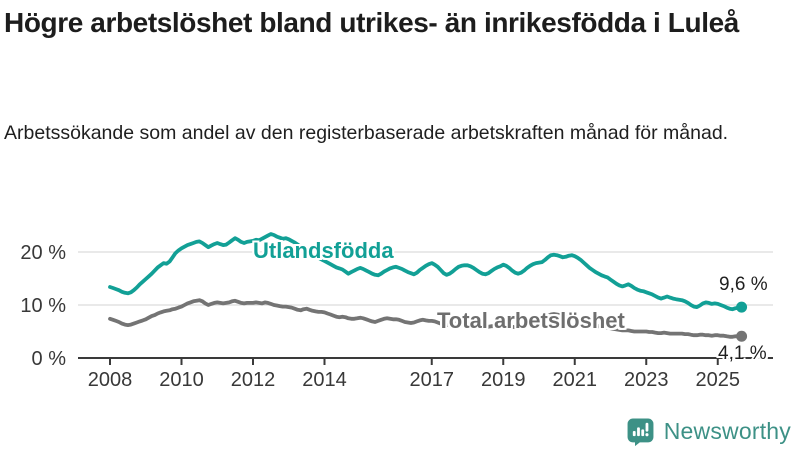 This screenshot has height=450, width=800. What do you see at coordinates (43, 253) in the screenshot?
I see `y-tick-label-20: 20 %` at bounding box center [43, 253].